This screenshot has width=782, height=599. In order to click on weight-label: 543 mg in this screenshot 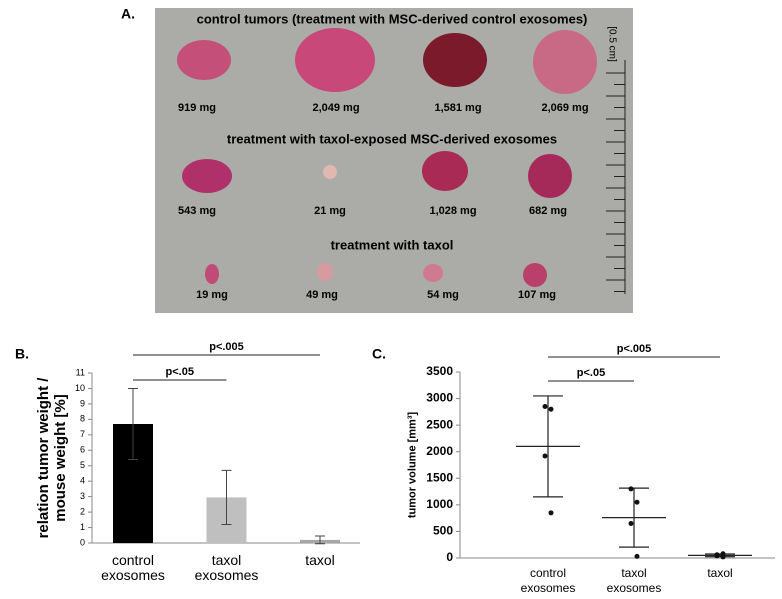, I will do `click(197, 211)`.